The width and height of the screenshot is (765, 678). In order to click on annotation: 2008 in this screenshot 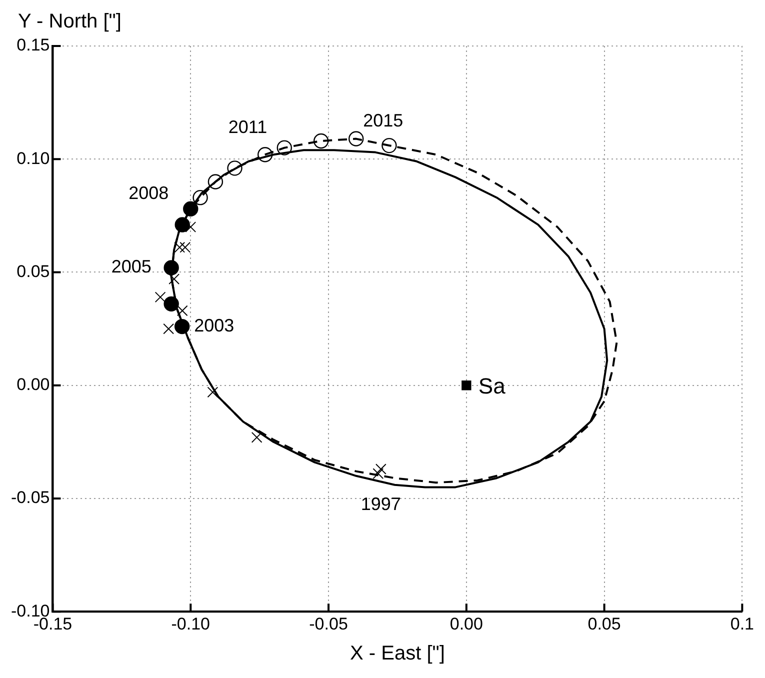, I will do `click(148, 192)`.